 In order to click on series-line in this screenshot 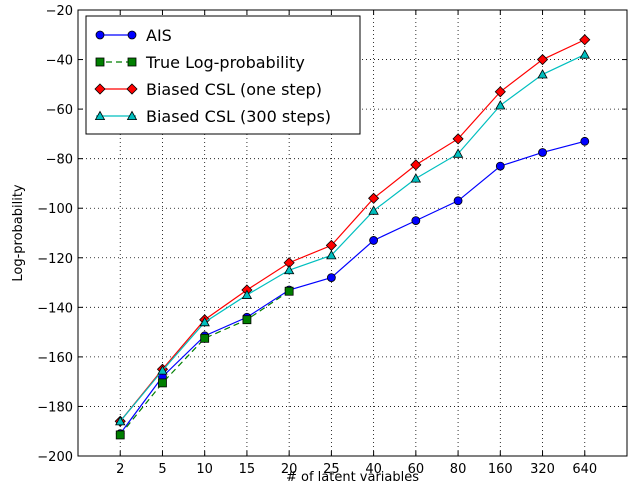, I will do `click(204, 363)`.